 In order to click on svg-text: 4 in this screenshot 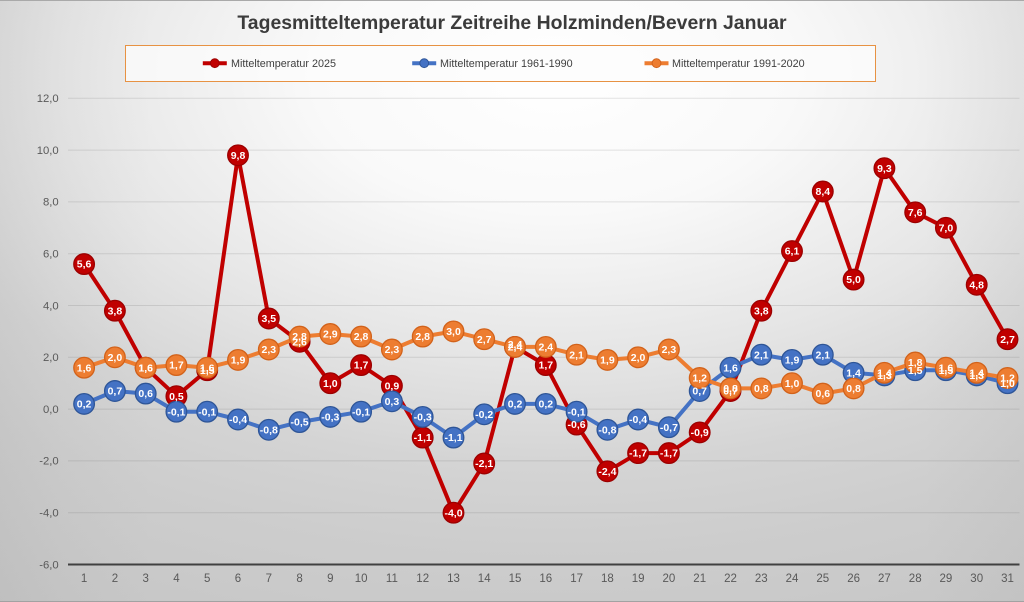, I will do `click(176, 579)`.